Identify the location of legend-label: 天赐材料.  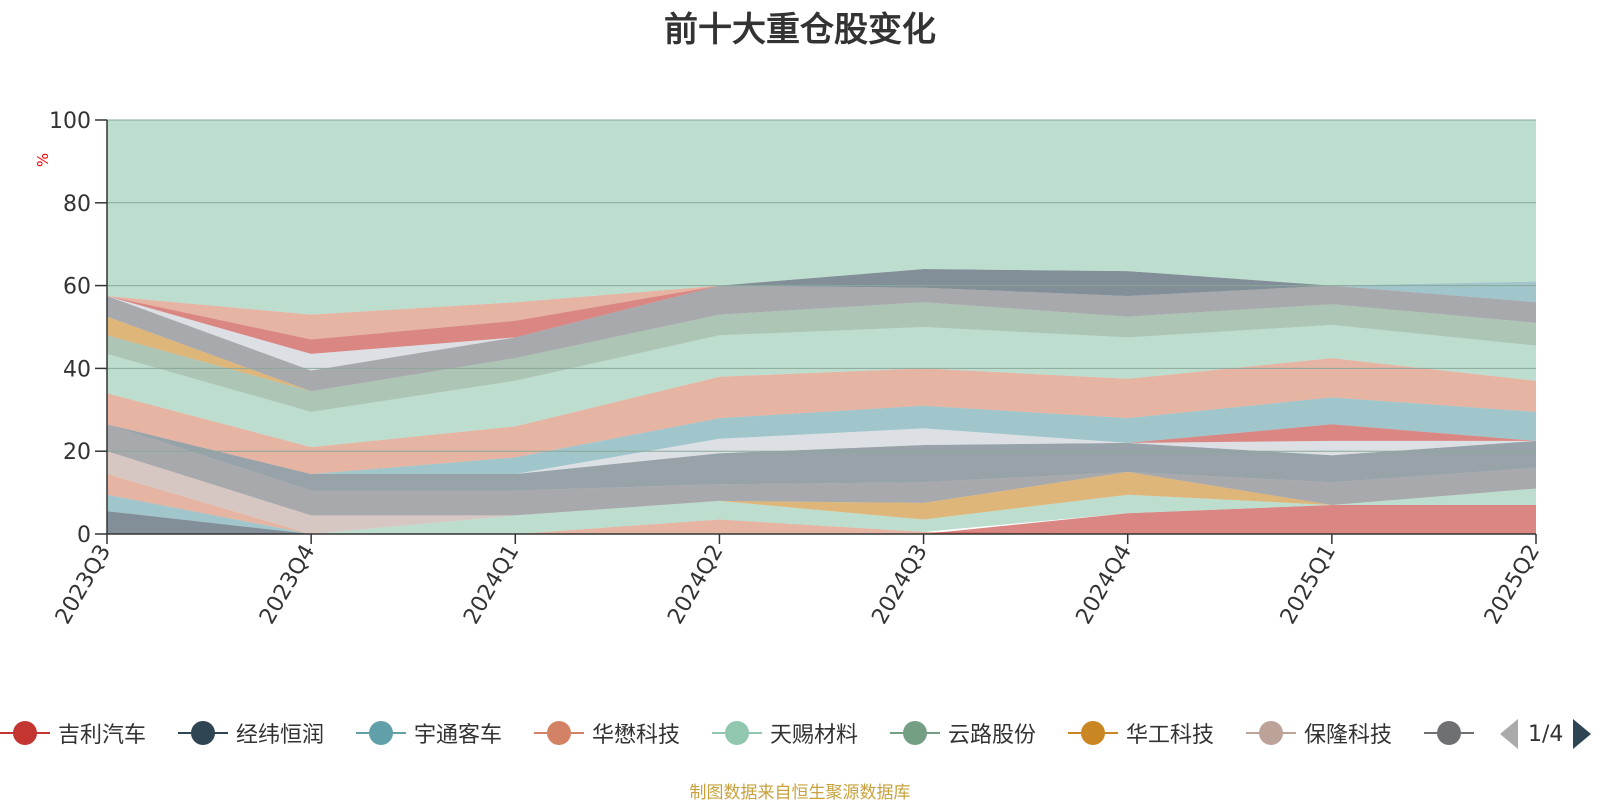
(814, 735).